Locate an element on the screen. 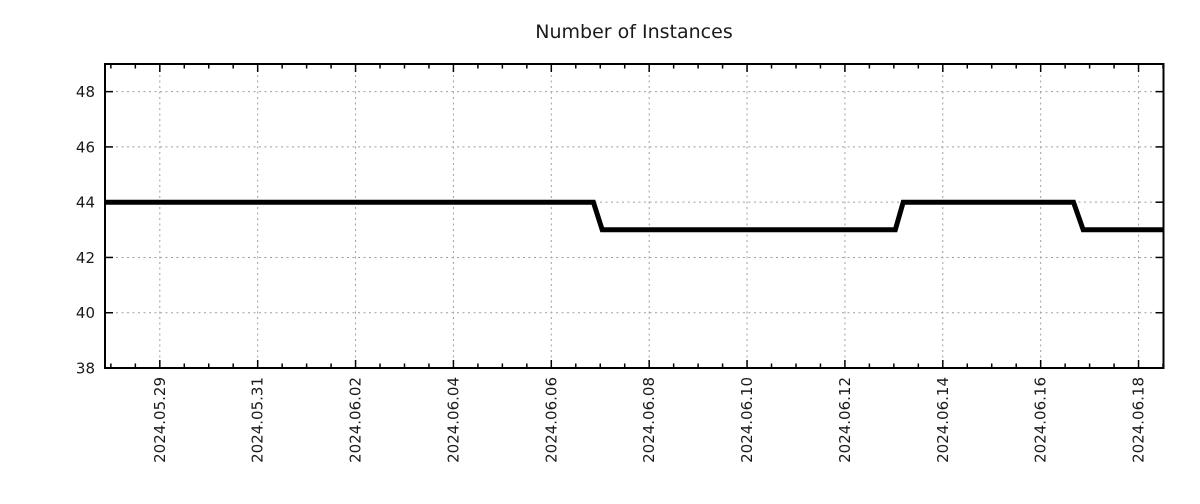 The height and width of the screenshot is (504, 1200). x-tick-label: 2024.06.16 is located at coordinates (1041, 420).